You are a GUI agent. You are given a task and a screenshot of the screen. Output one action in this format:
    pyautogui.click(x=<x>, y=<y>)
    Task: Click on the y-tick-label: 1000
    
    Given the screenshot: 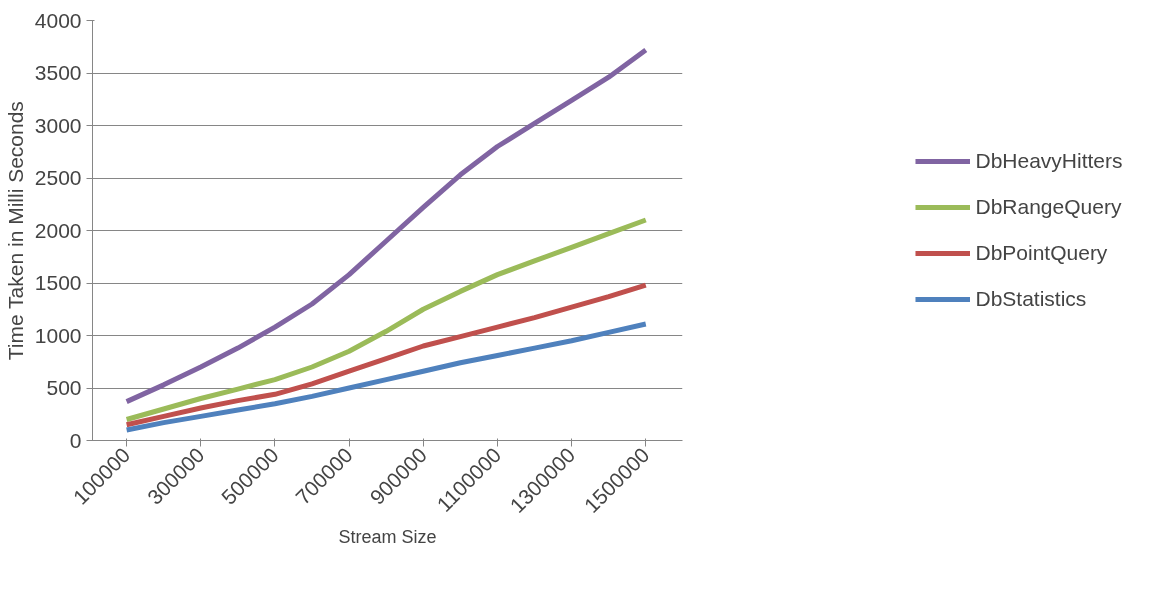 What is the action you would take?
    pyautogui.click(x=58, y=335)
    